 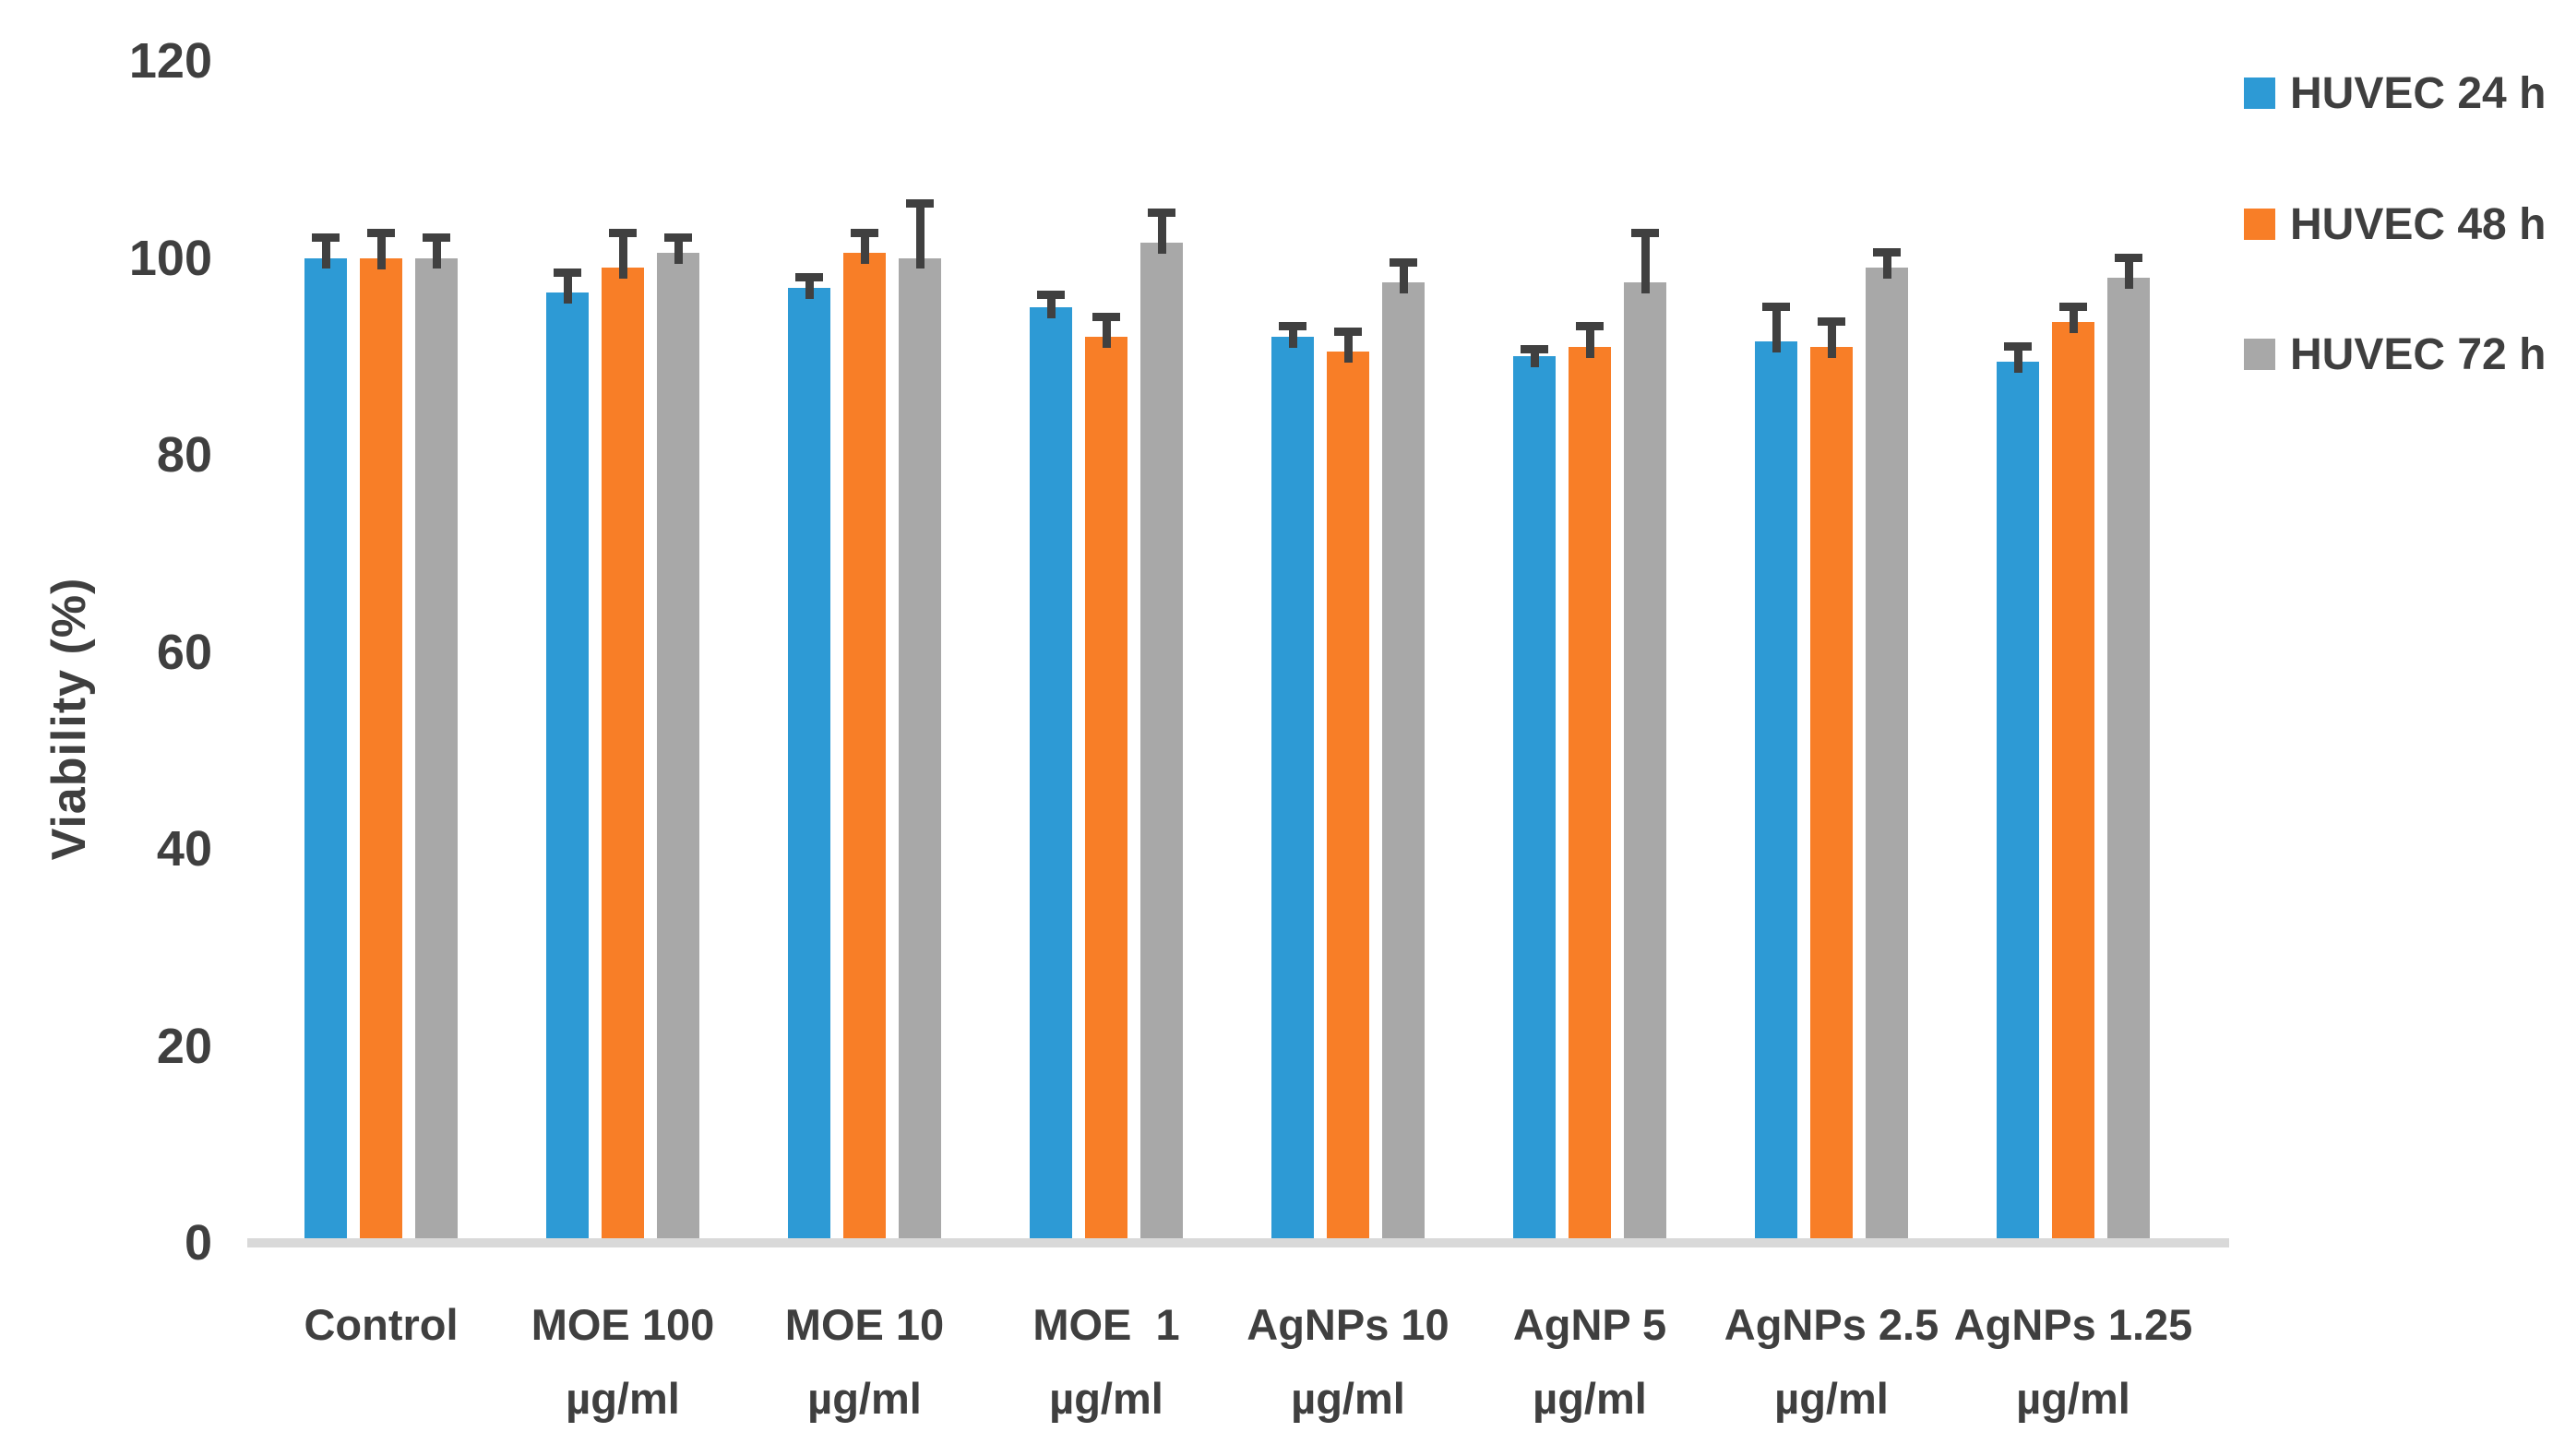 I want to click on y-tick-label: 120, so click(x=170, y=61).